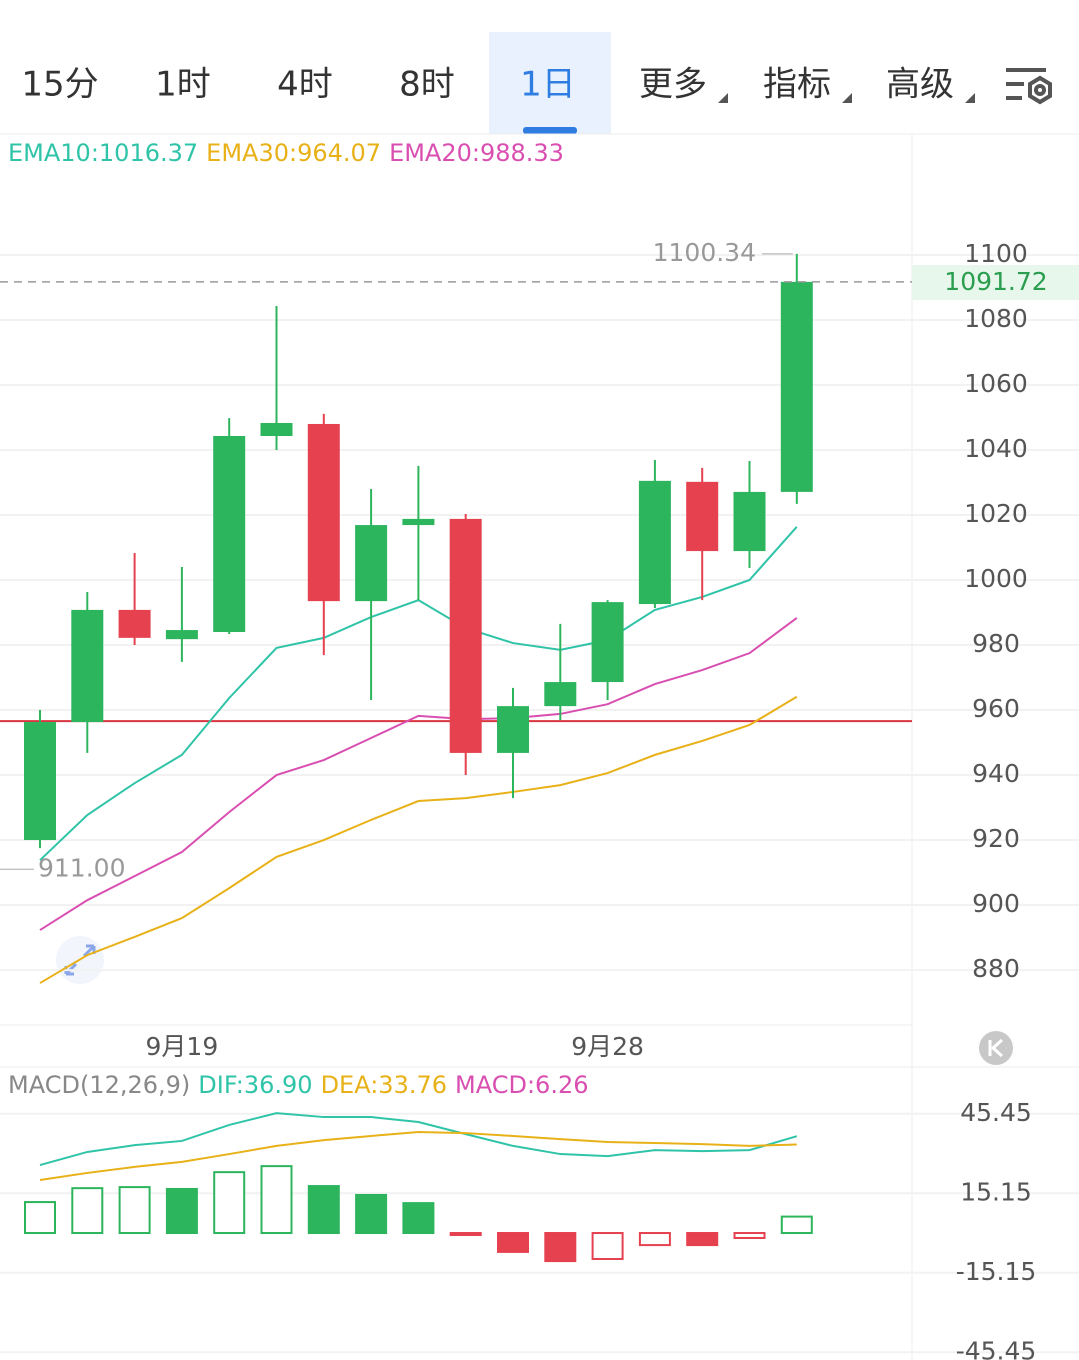 The image size is (1079, 1360). Describe the element at coordinates (81, 867) in the screenshot. I see `low-label: 911.00` at that location.